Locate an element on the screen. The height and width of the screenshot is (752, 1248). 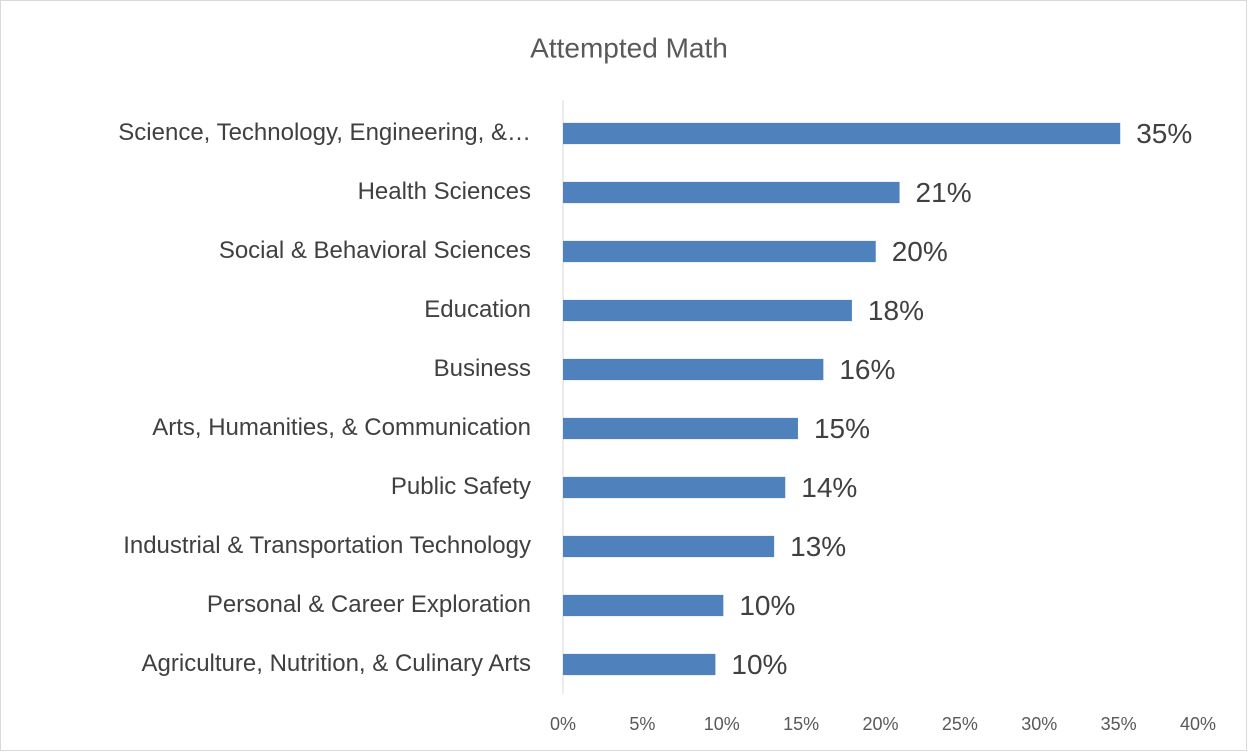
x-tick-label: 10% is located at coordinates (722, 724).